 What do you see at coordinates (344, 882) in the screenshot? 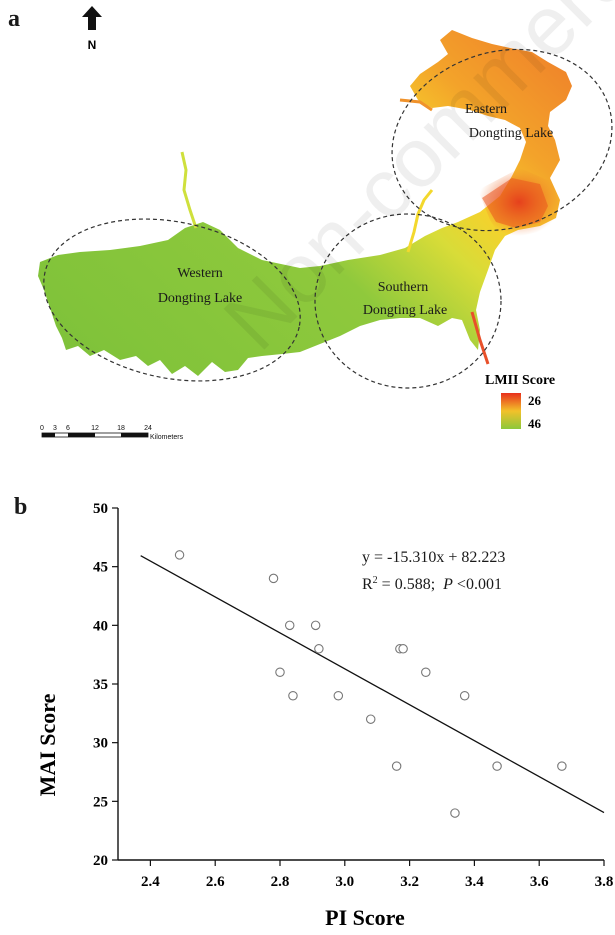
I see `x-tick-label: 3.0` at bounding box center [344, 882].